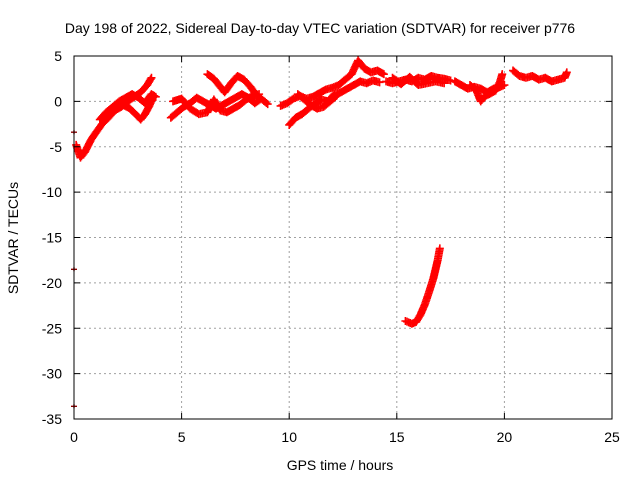  I want to click on x-tick-labels: 0 5 10 15 20 25, so click(345, 437).